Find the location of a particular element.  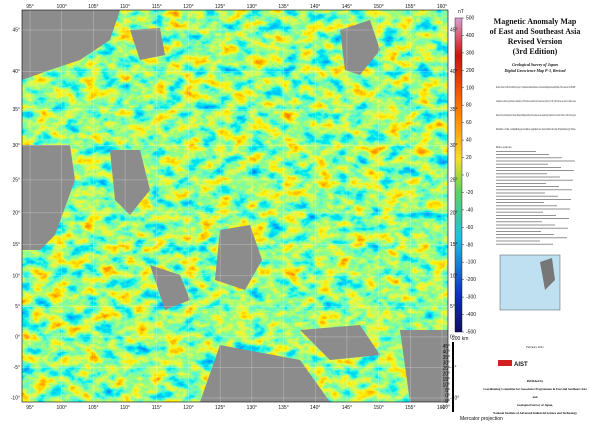

colorbar-tick-label: 300 is located at coordinates (470, 53).